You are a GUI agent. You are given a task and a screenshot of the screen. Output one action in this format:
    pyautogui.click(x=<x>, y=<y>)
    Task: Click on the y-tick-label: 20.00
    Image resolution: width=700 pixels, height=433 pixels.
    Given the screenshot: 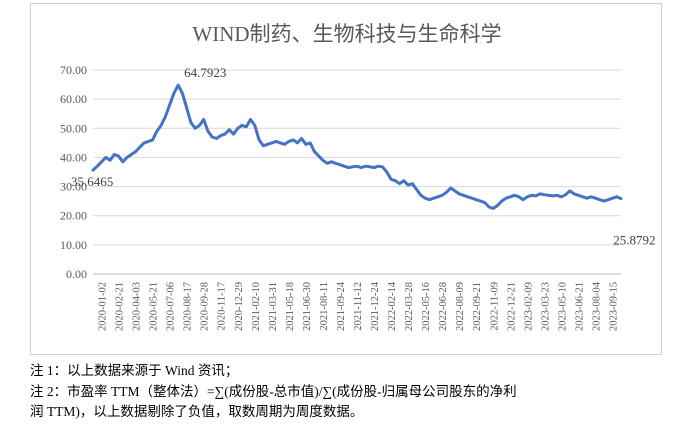 What is the action you would take?
    pyautogui.click(x=73, y=216)
    